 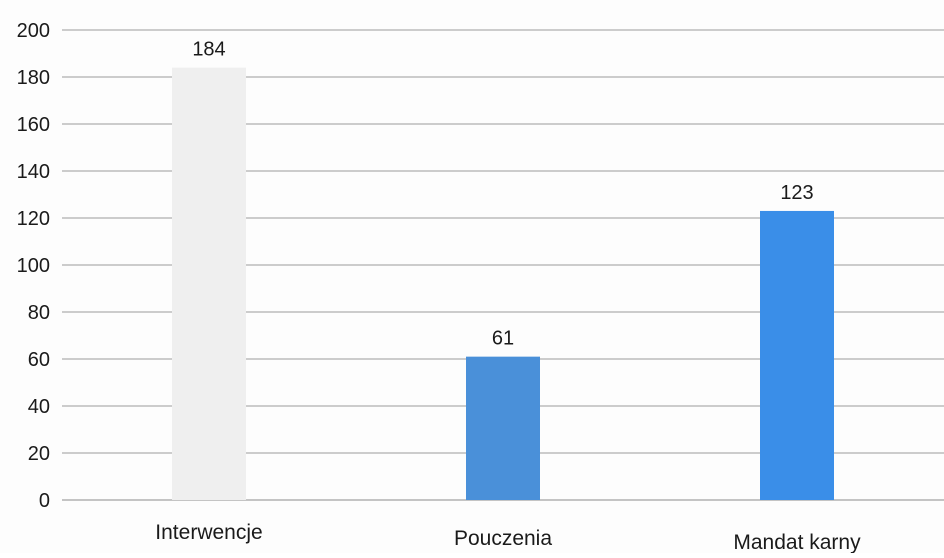 What do you see at coordinates (208, 532) in the screenshot?
I see `category-label: Interwencje` at bounding box center [208, 532].